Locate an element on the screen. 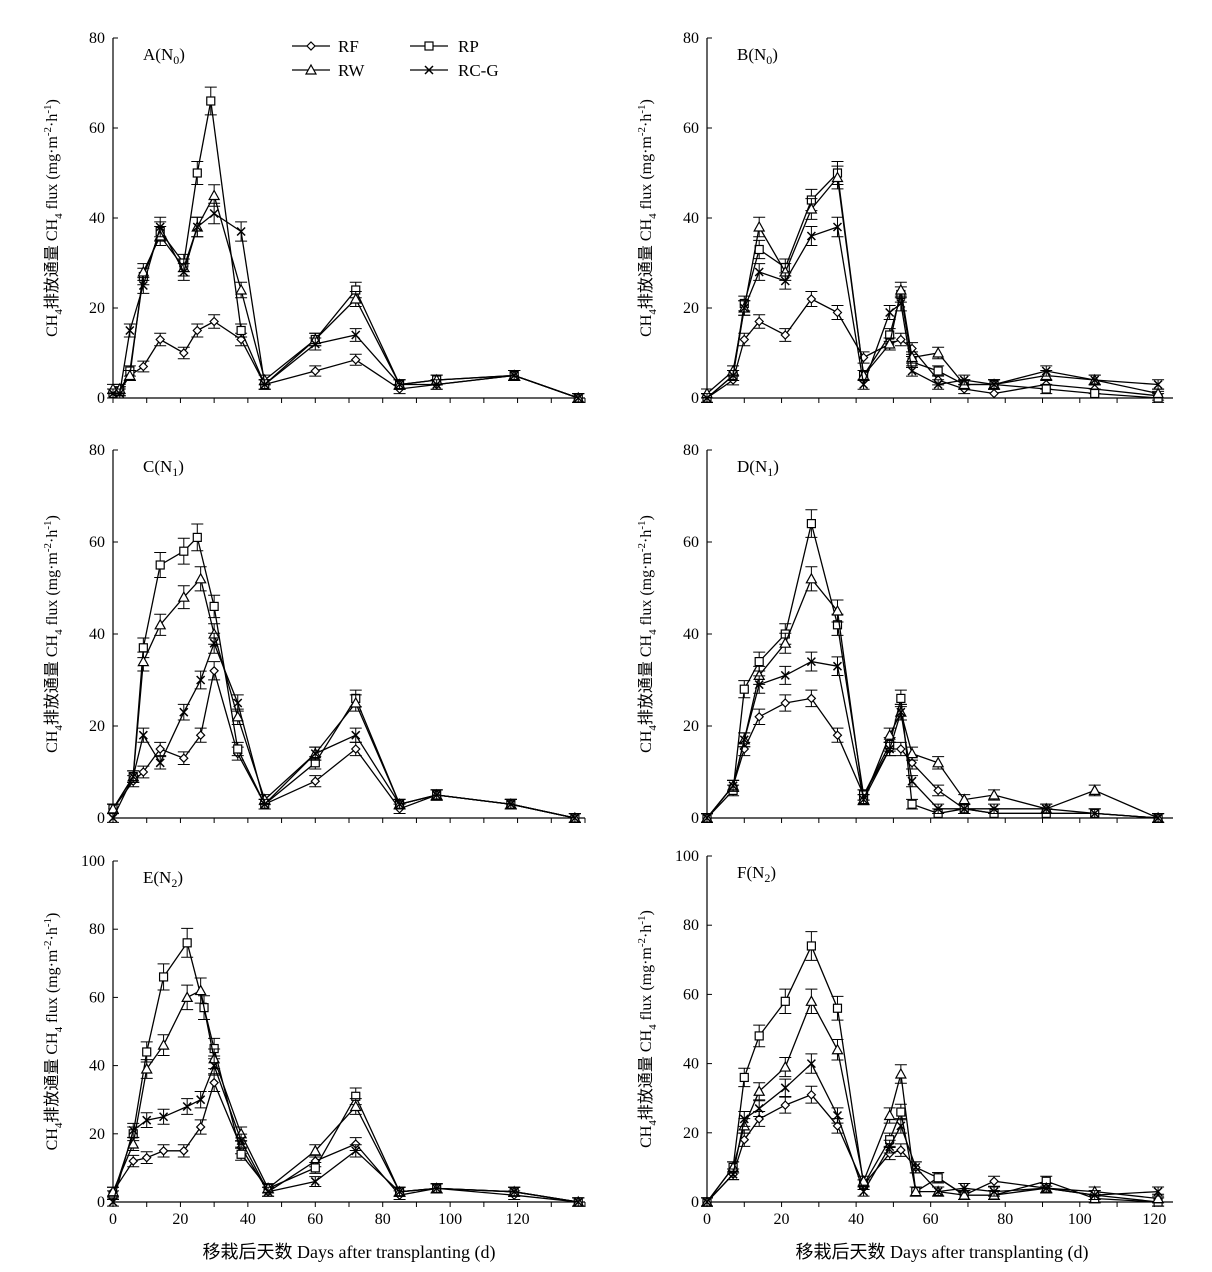 The height and width of the screenshot is (1272, 1212). x-tick-label: 0 is located at coordinates (707, 1219).